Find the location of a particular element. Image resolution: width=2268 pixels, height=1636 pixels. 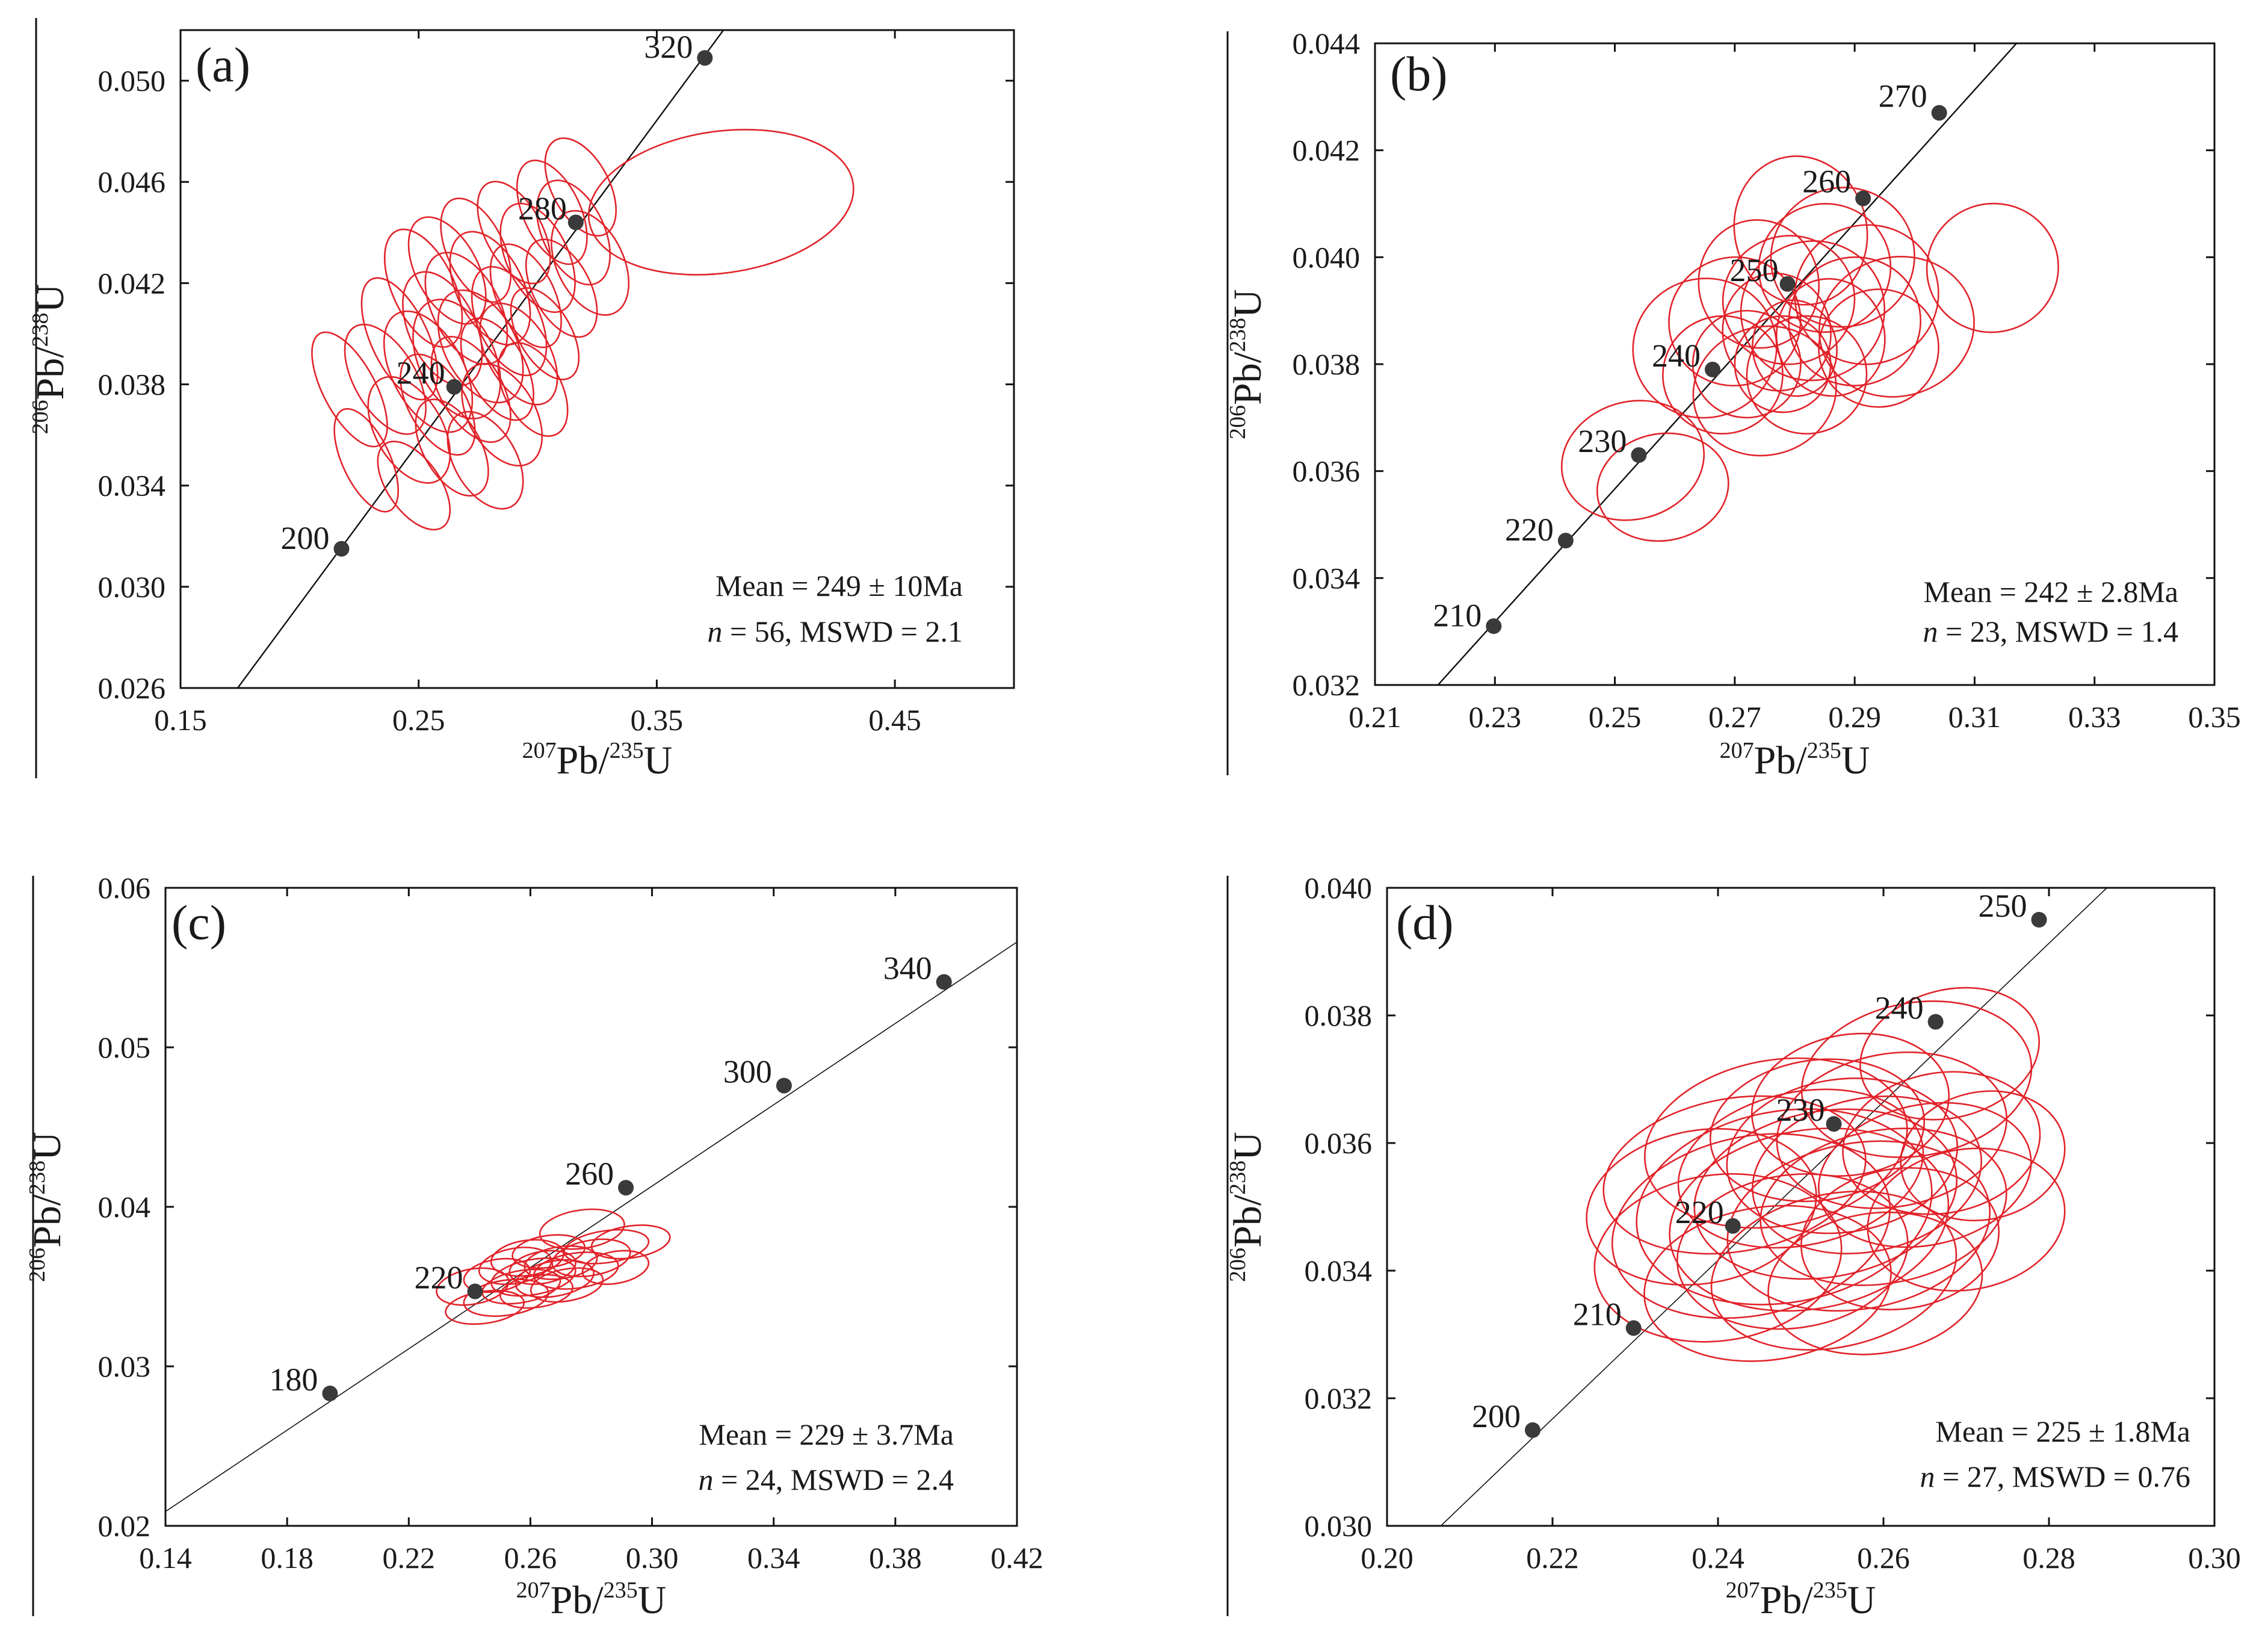

x-tick-label: 0.26 is located at coordinates (530, 1558).